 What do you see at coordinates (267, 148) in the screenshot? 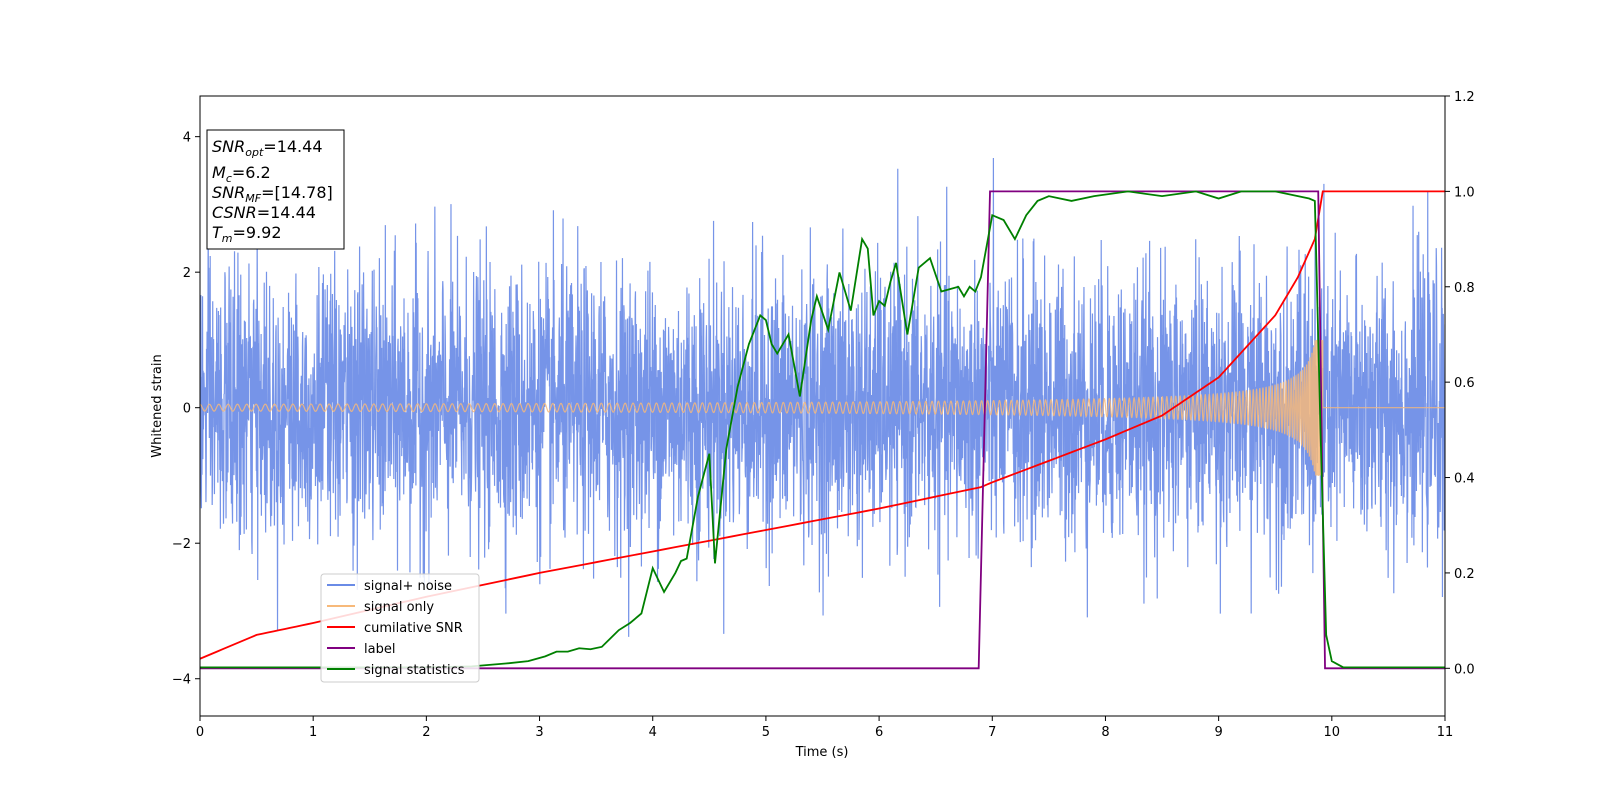
I see `info-snr-opt: SNRopt=14.44` at bounding box center [267, 148].